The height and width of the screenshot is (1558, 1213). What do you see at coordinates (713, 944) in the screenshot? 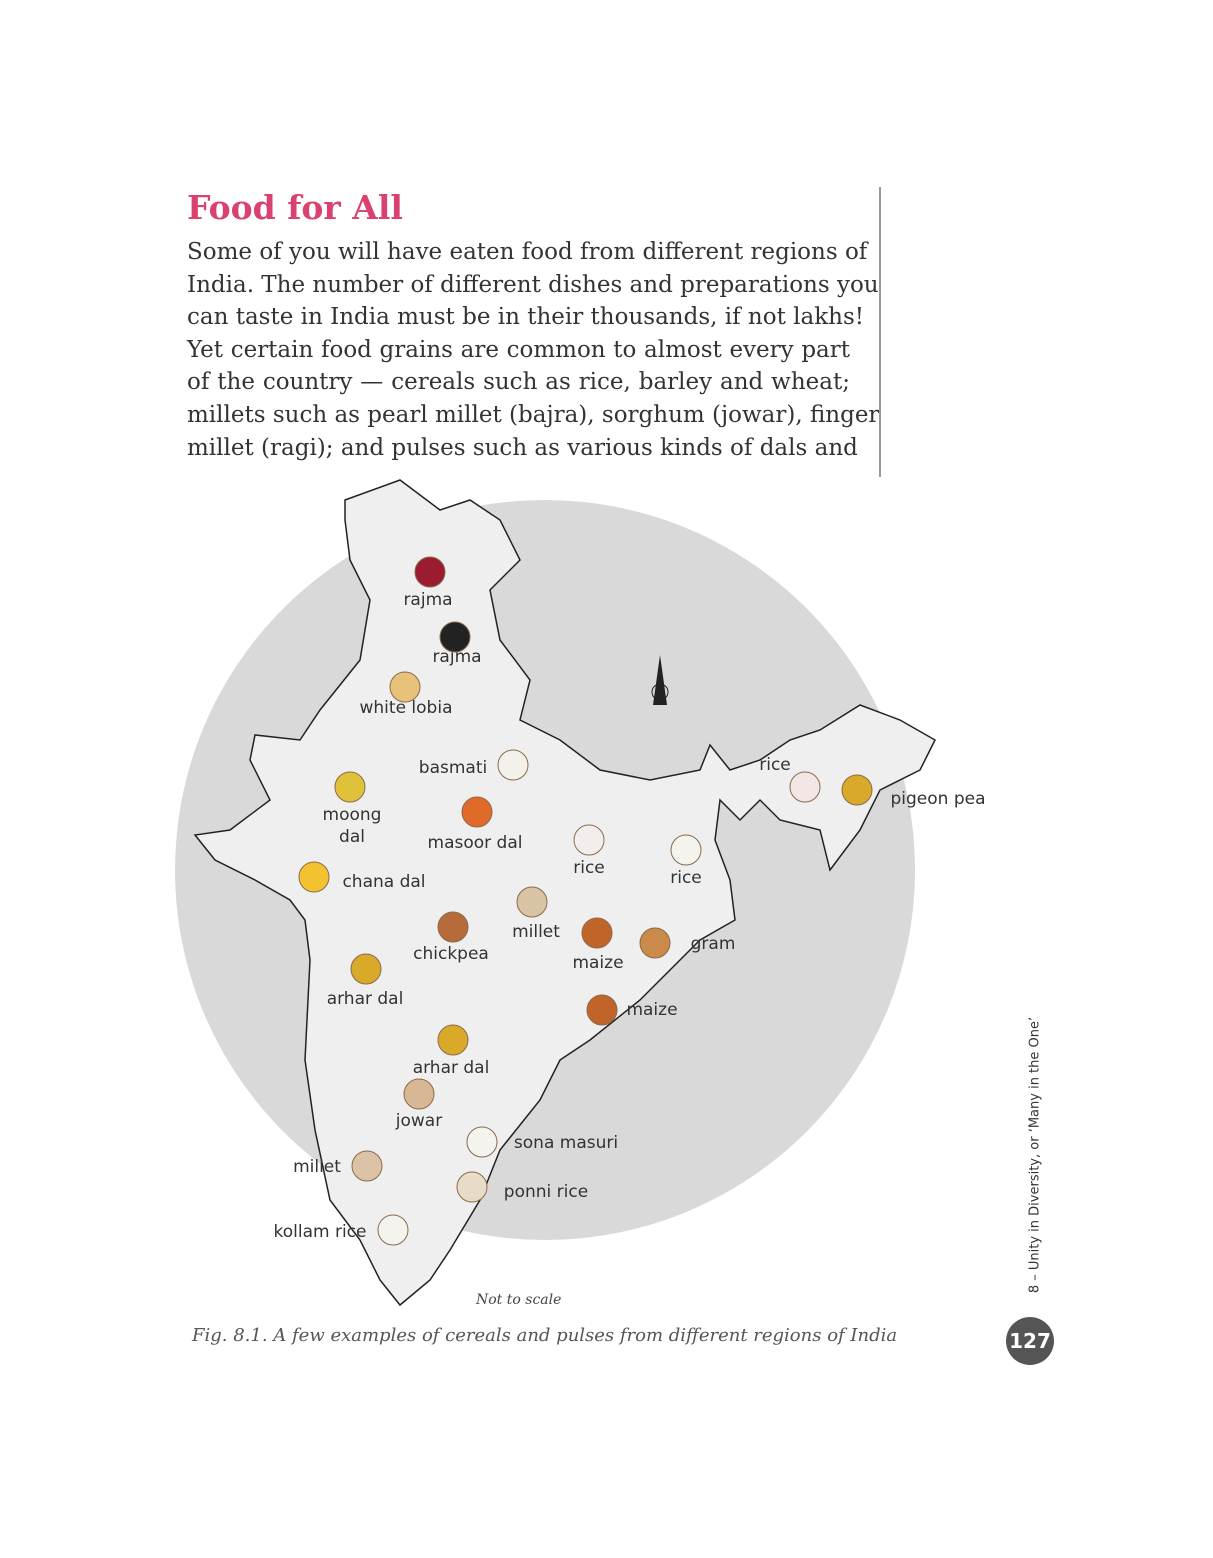
I see `map-label: gram` at bounding box center [713, 944].